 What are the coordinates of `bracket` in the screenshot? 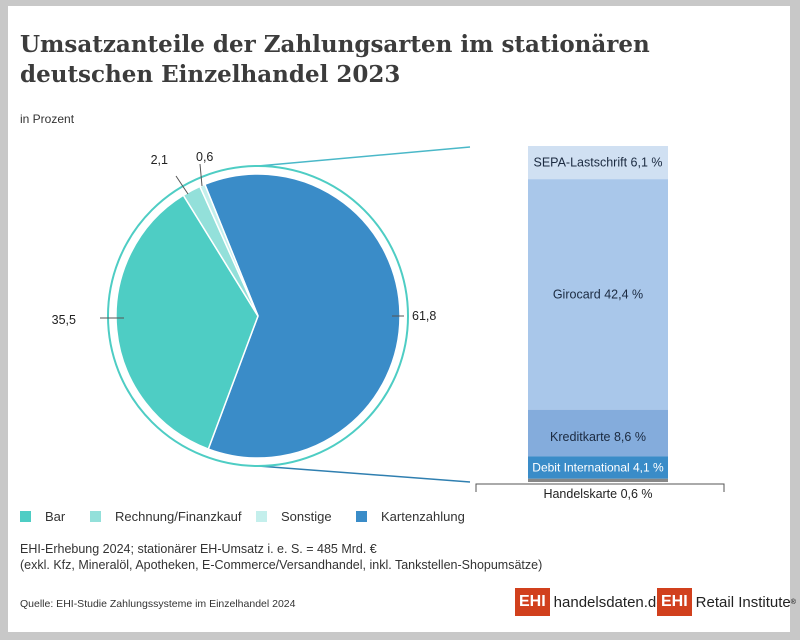 It's located at (600, 487).